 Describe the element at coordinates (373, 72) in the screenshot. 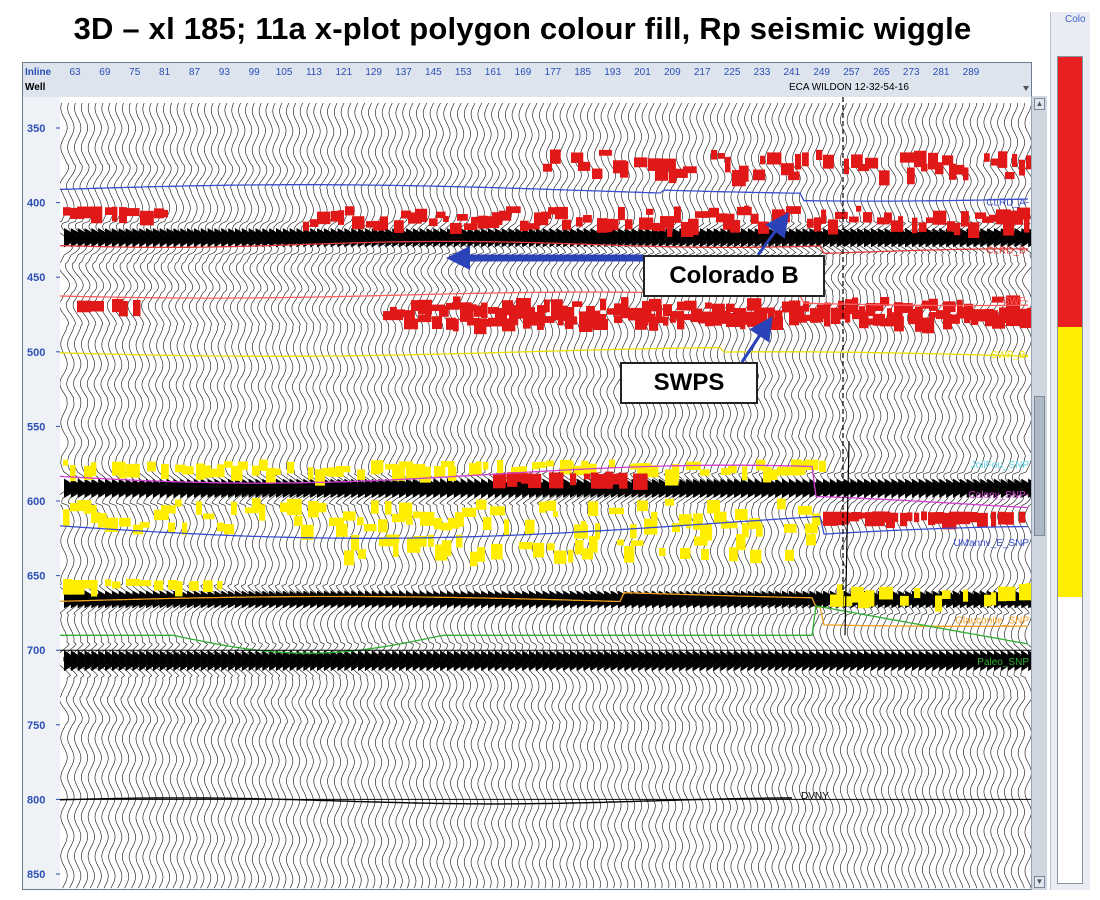

I see `inline-tick-label: 129` at that location.